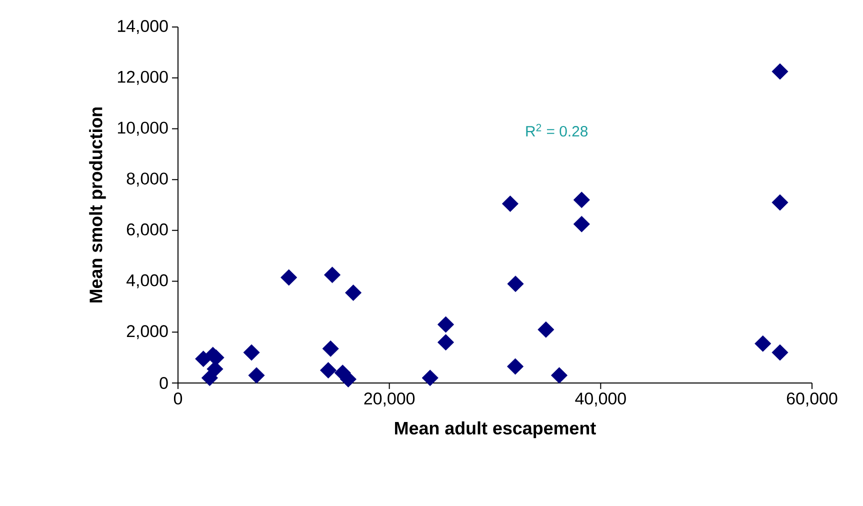 This screenshot has height=506, width=863. Describe the element at coordinates (147, 332) in the screenshot. I see `y-tick-label: 2,000` at that location.